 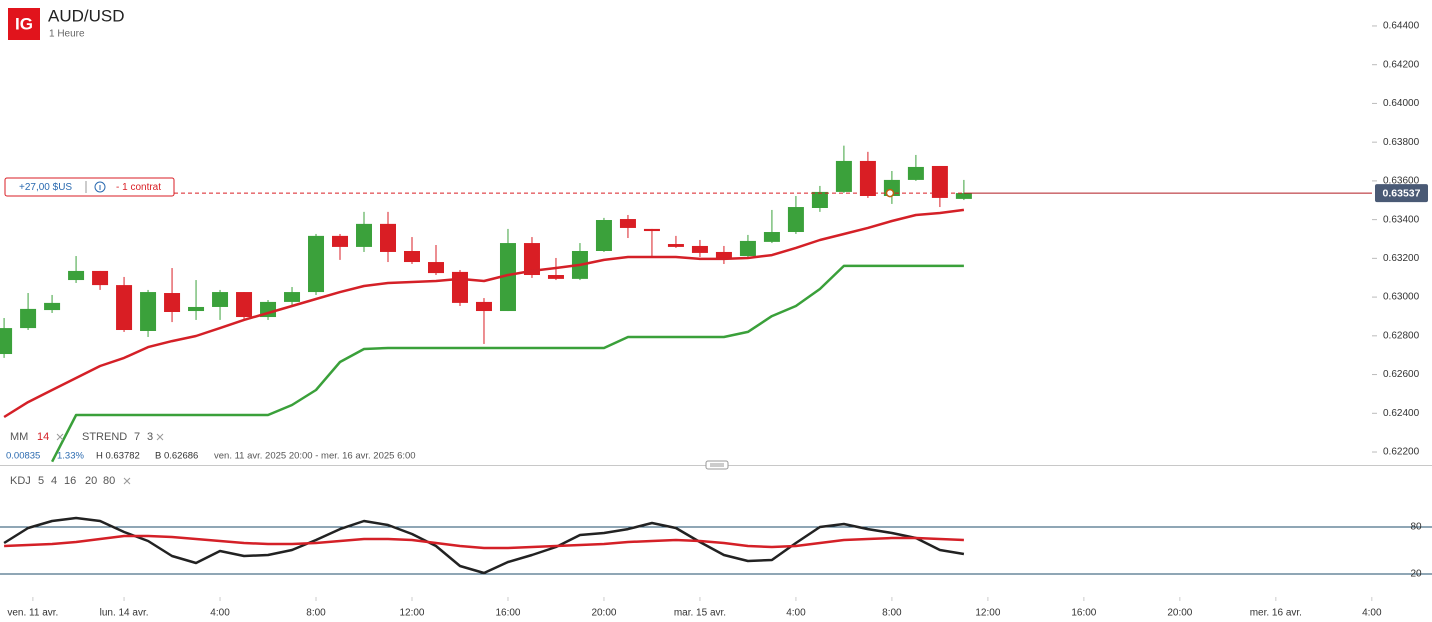 What do you see at coordinates (20, 481) in the screenshot?
I see `kdj-title: KDJ` at bounding box center [20, 481].